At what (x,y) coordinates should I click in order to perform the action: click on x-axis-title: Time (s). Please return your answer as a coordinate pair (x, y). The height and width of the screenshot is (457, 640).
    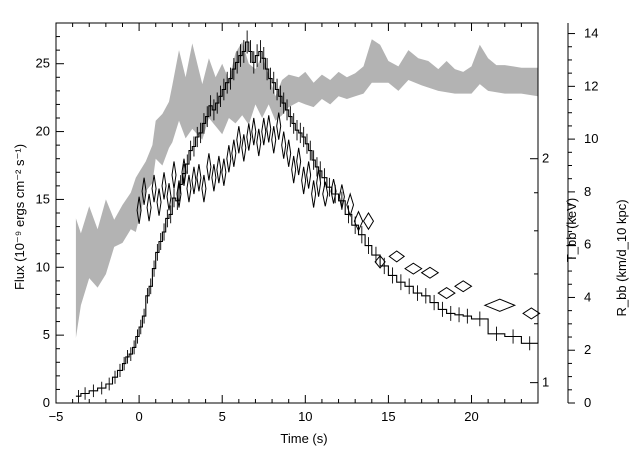
    Looking at the image, I should click on (303, 438).